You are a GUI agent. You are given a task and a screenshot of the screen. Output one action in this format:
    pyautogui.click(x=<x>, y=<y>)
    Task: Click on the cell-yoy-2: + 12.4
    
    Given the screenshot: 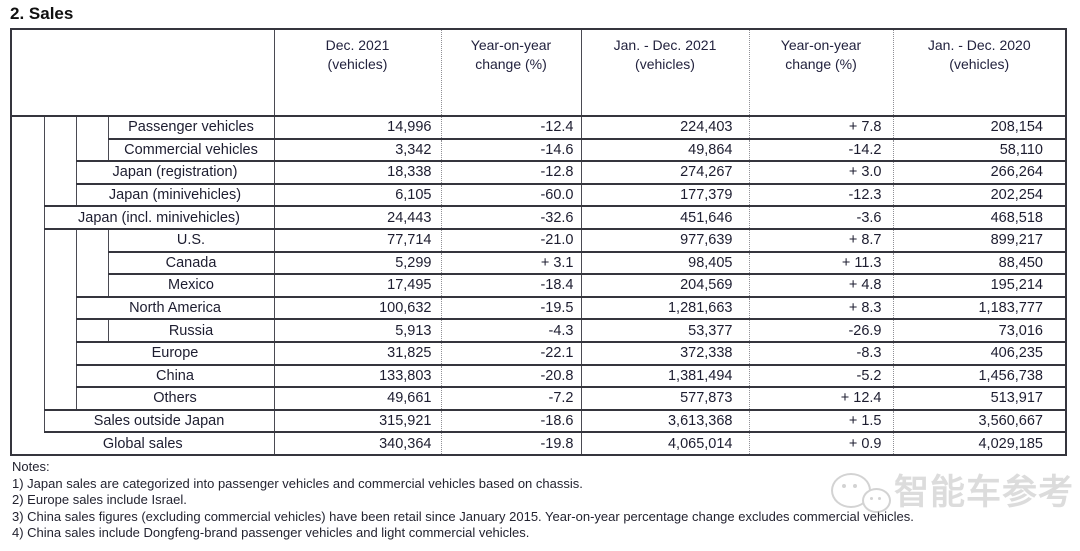 What is the action you would take?
    pyautogui.click(x=821, y=398)
    